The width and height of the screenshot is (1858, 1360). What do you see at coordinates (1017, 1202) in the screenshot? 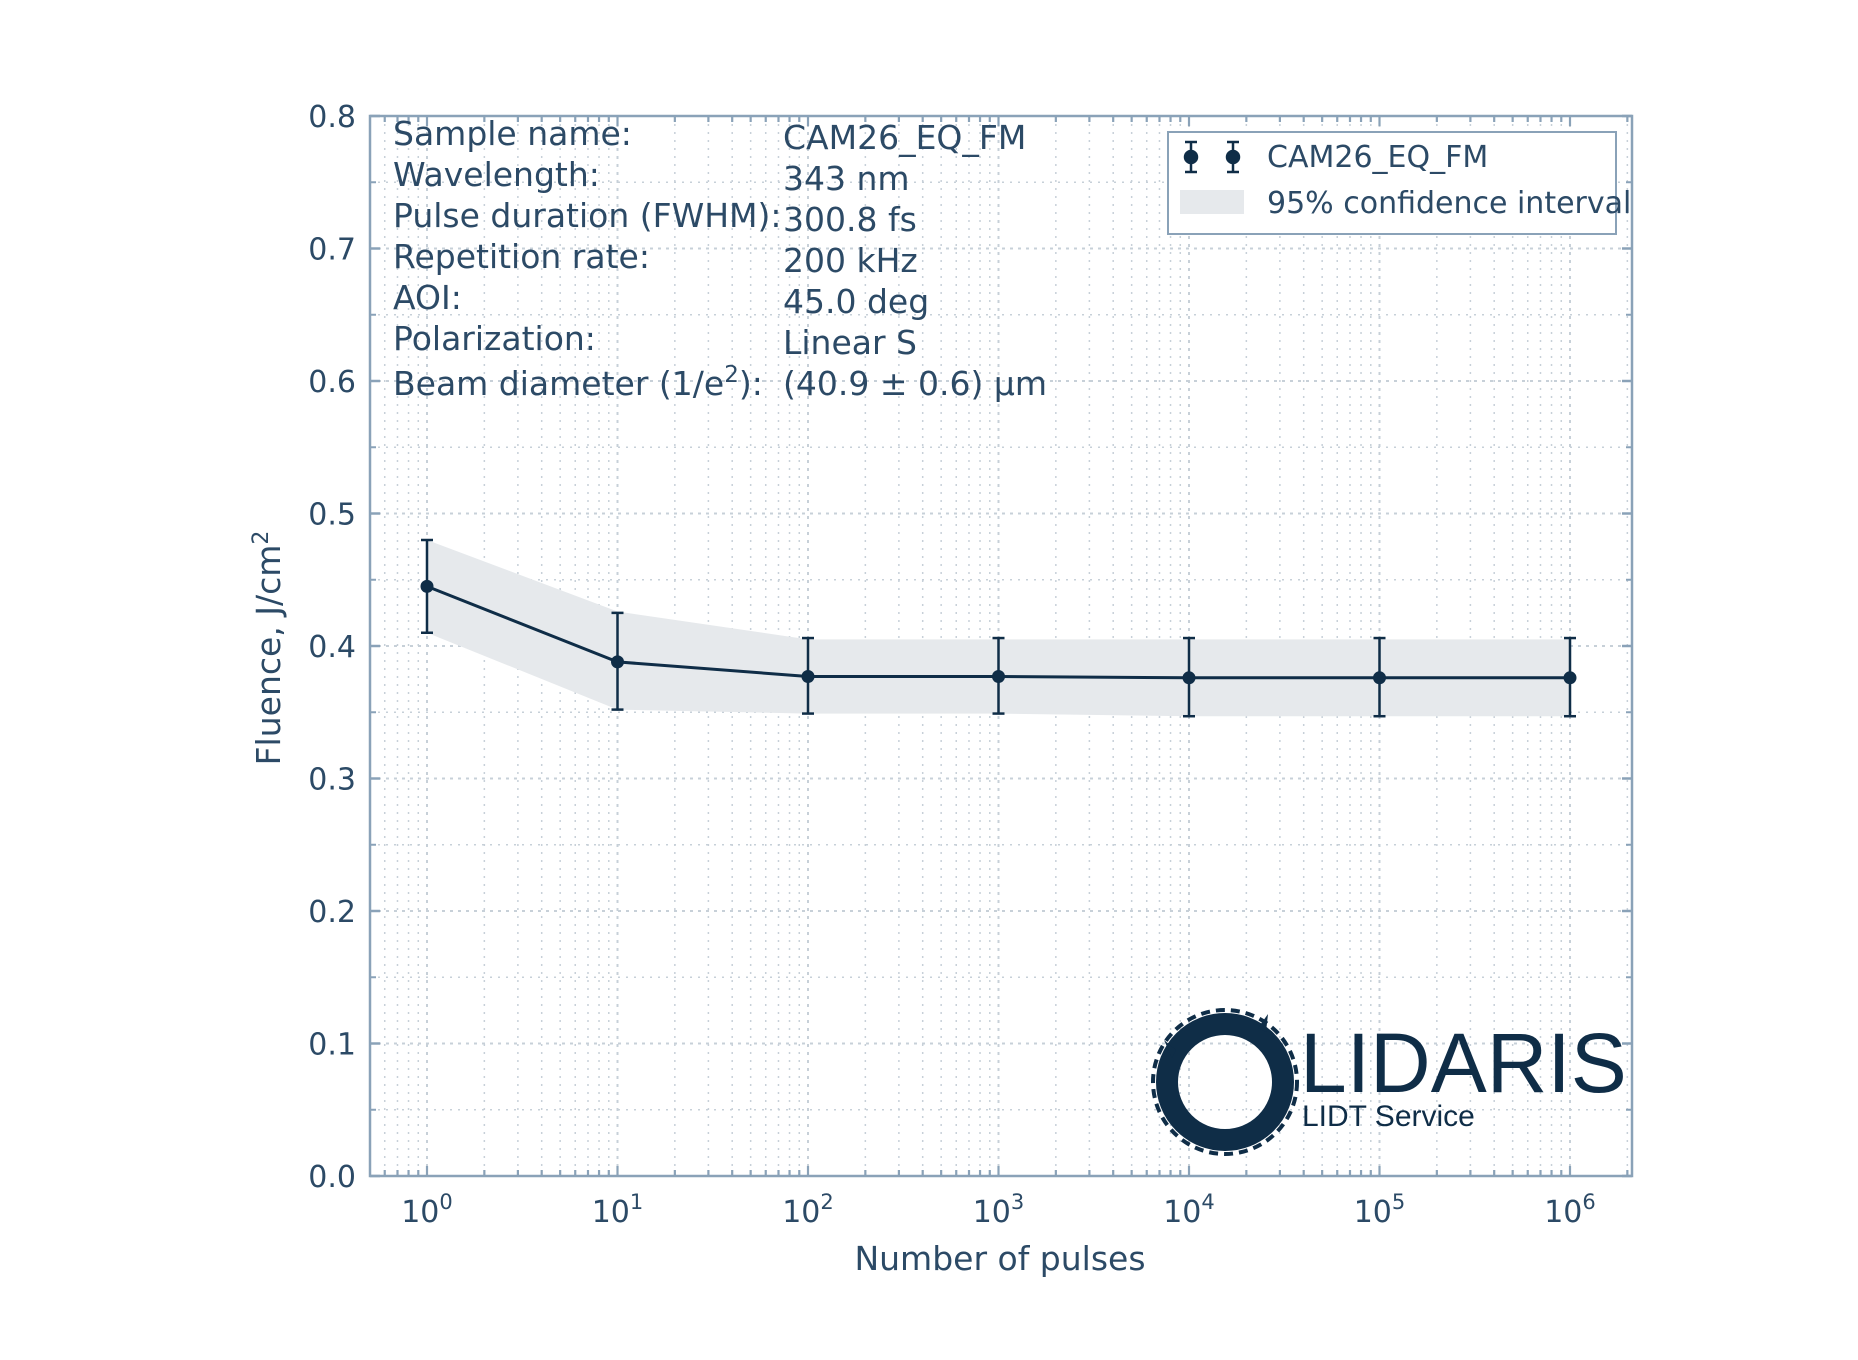
I see `x-tick-exp: 3` at bounding box center [1017, 1202].